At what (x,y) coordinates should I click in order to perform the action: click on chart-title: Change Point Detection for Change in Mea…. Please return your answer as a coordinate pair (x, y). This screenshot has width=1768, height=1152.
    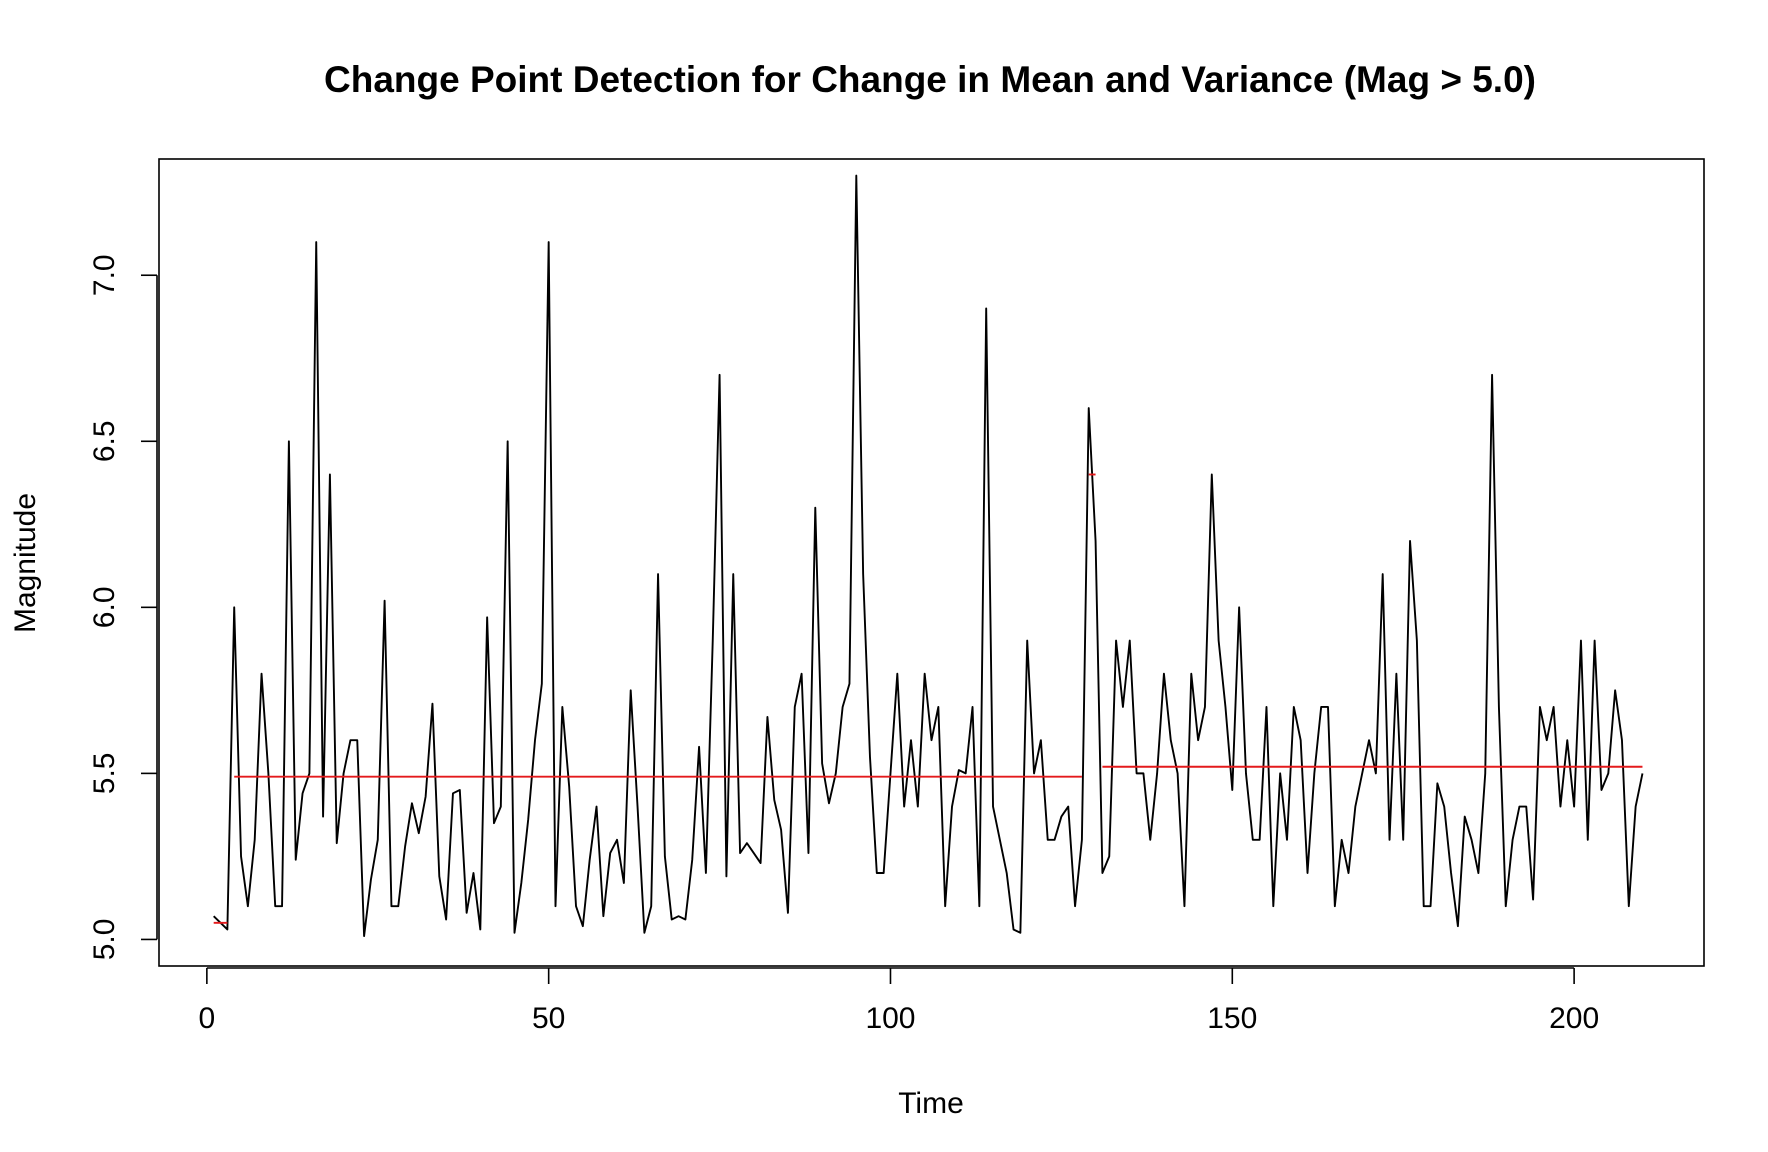
    Looking at the image, I should click on (930, 79).